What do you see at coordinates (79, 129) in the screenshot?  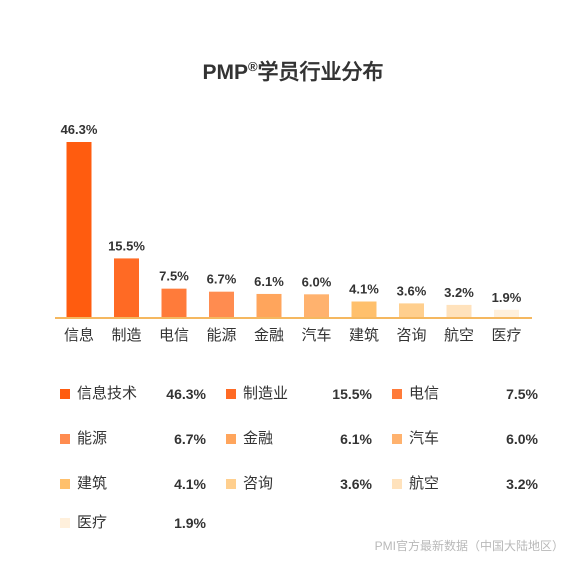 I see `data-label: 46.3%` at bounding box center [79, 129].